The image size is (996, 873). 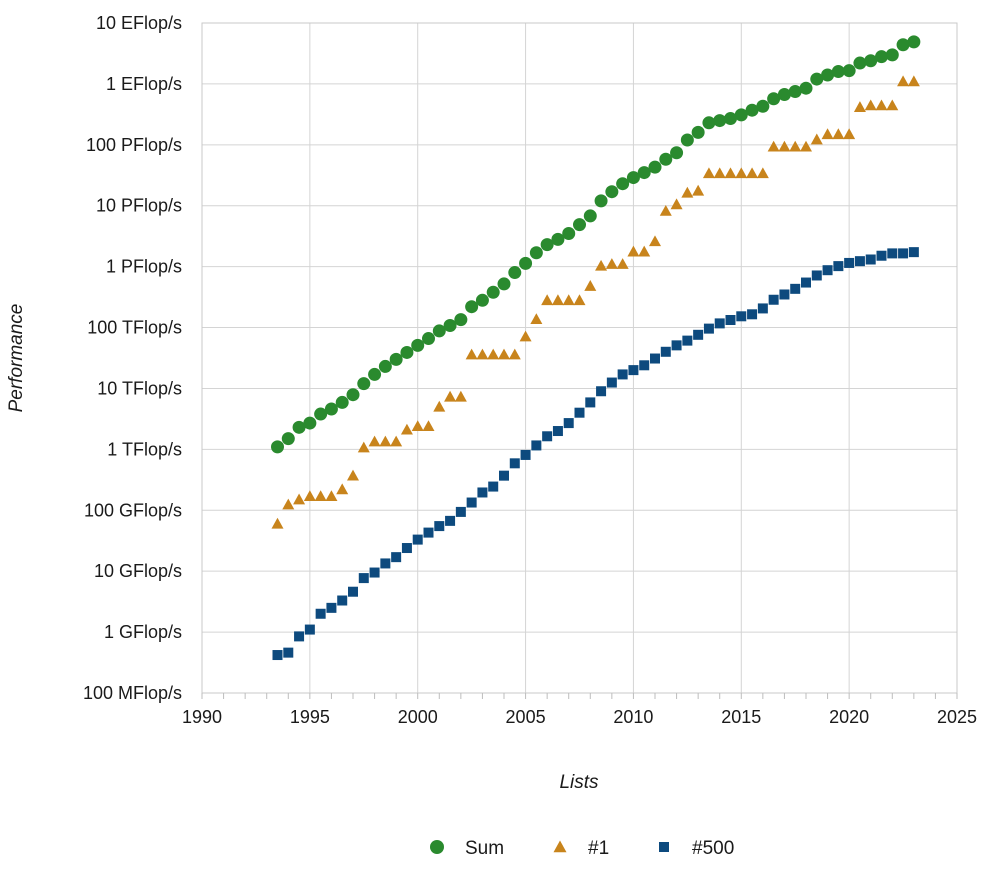 What do you see at coordinates (484, 848) in the screenshot?
I see `legend-label-sum: Sum` at bounding box center [484, 848].